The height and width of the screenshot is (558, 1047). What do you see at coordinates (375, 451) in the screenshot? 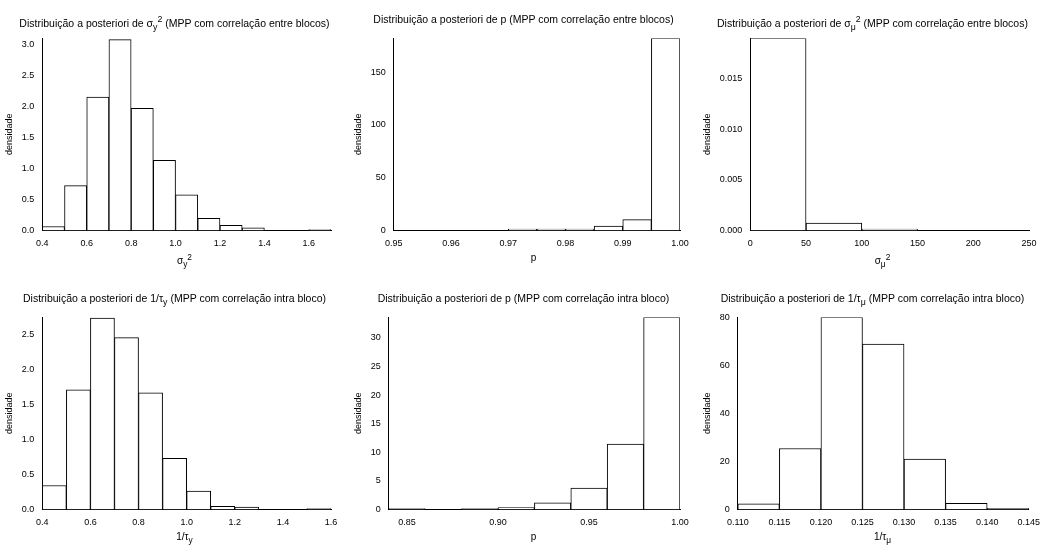
I see `y-tick-label: 10` at bounding box center [375, 451].